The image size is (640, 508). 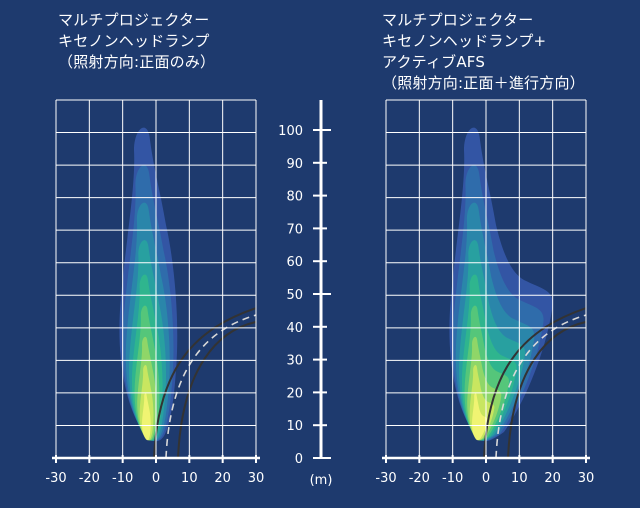 I want to click on left-panel-title: マルチプロジェクター キセノンヘッドランプ （照射方向:正面のみ）, so click(x=136, y=41).